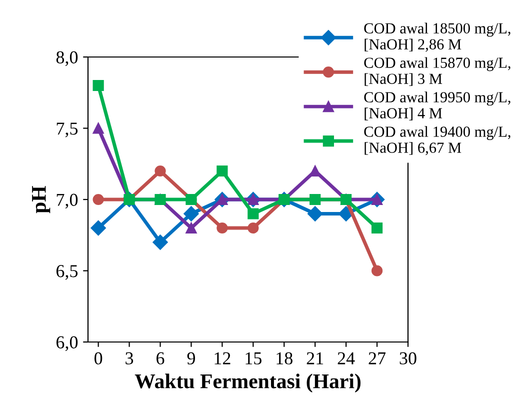  I want to click on legend-label: COD awal 15870 mg/L, [NaOH] 3 M, so click(437, 71).